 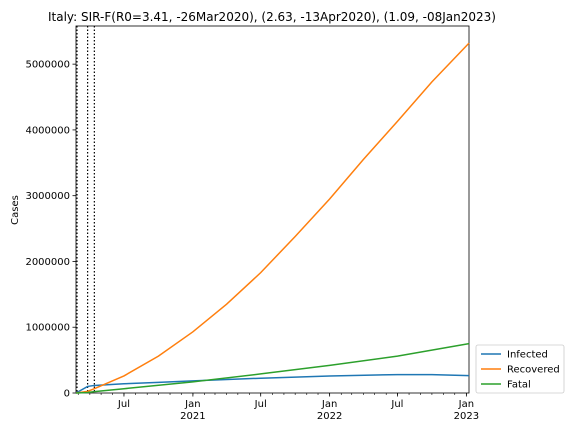 I want to click on y-tick-label: 4000000, so click(x=47, y=130).